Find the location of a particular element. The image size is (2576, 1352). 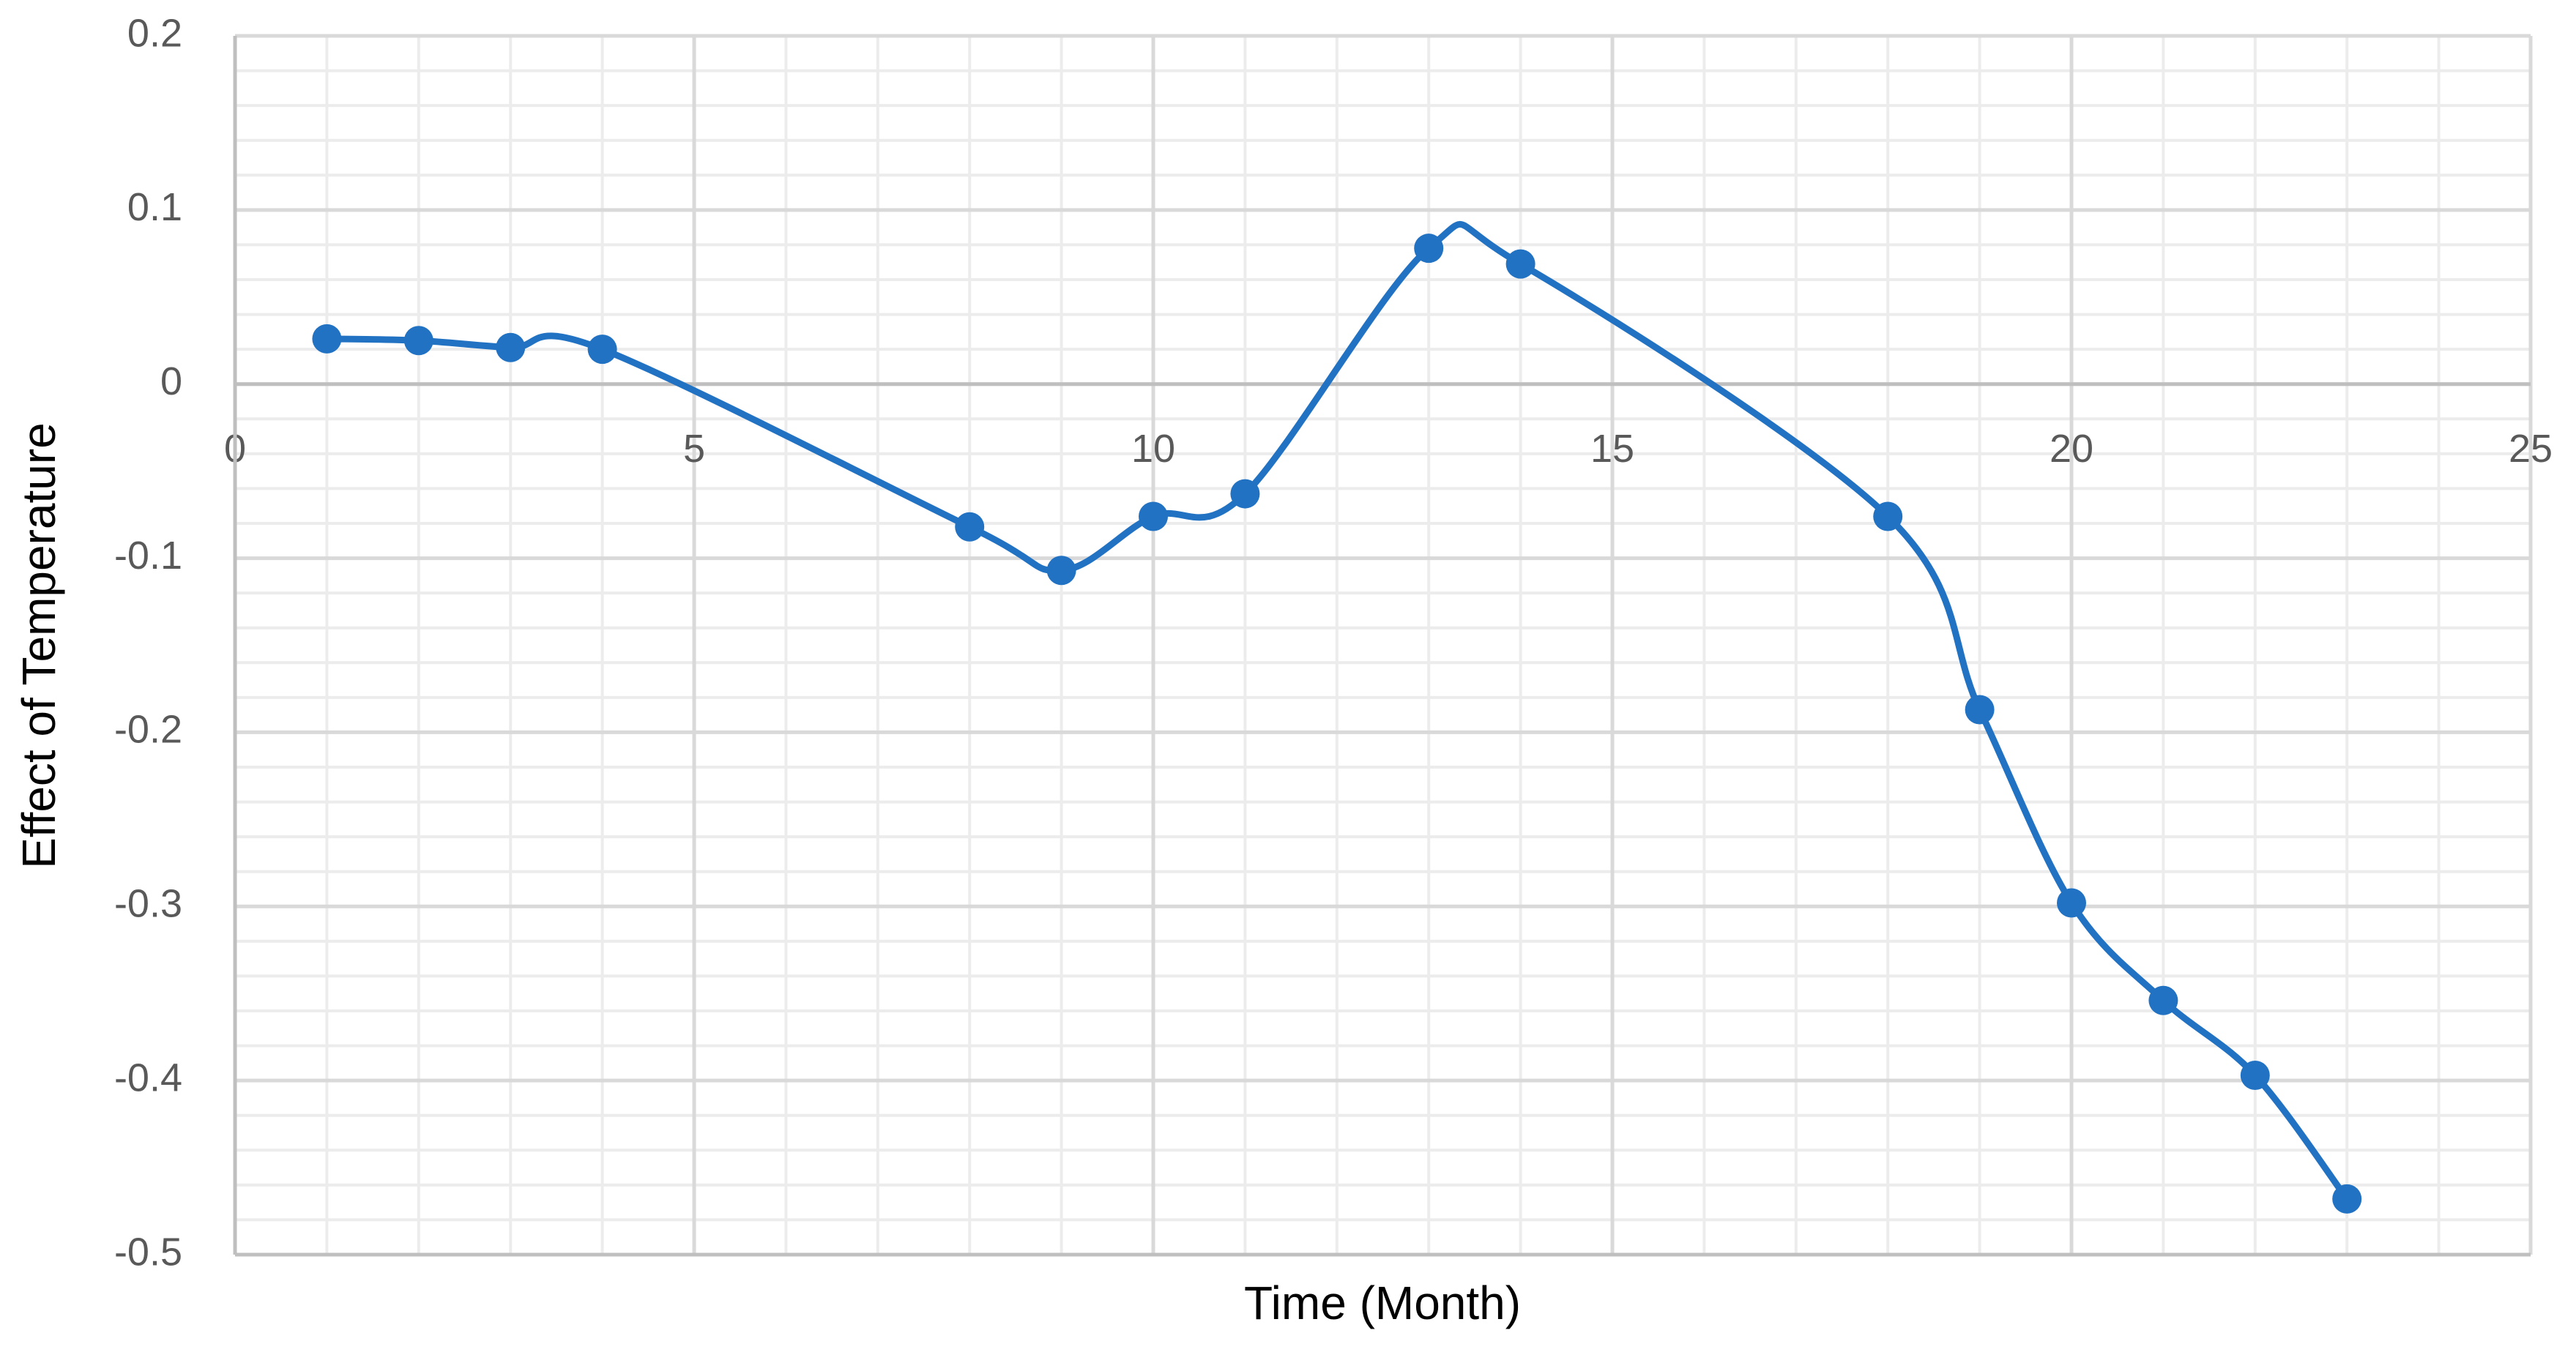

y-tick-label: -0.1 is located at coordinates (148, 556).